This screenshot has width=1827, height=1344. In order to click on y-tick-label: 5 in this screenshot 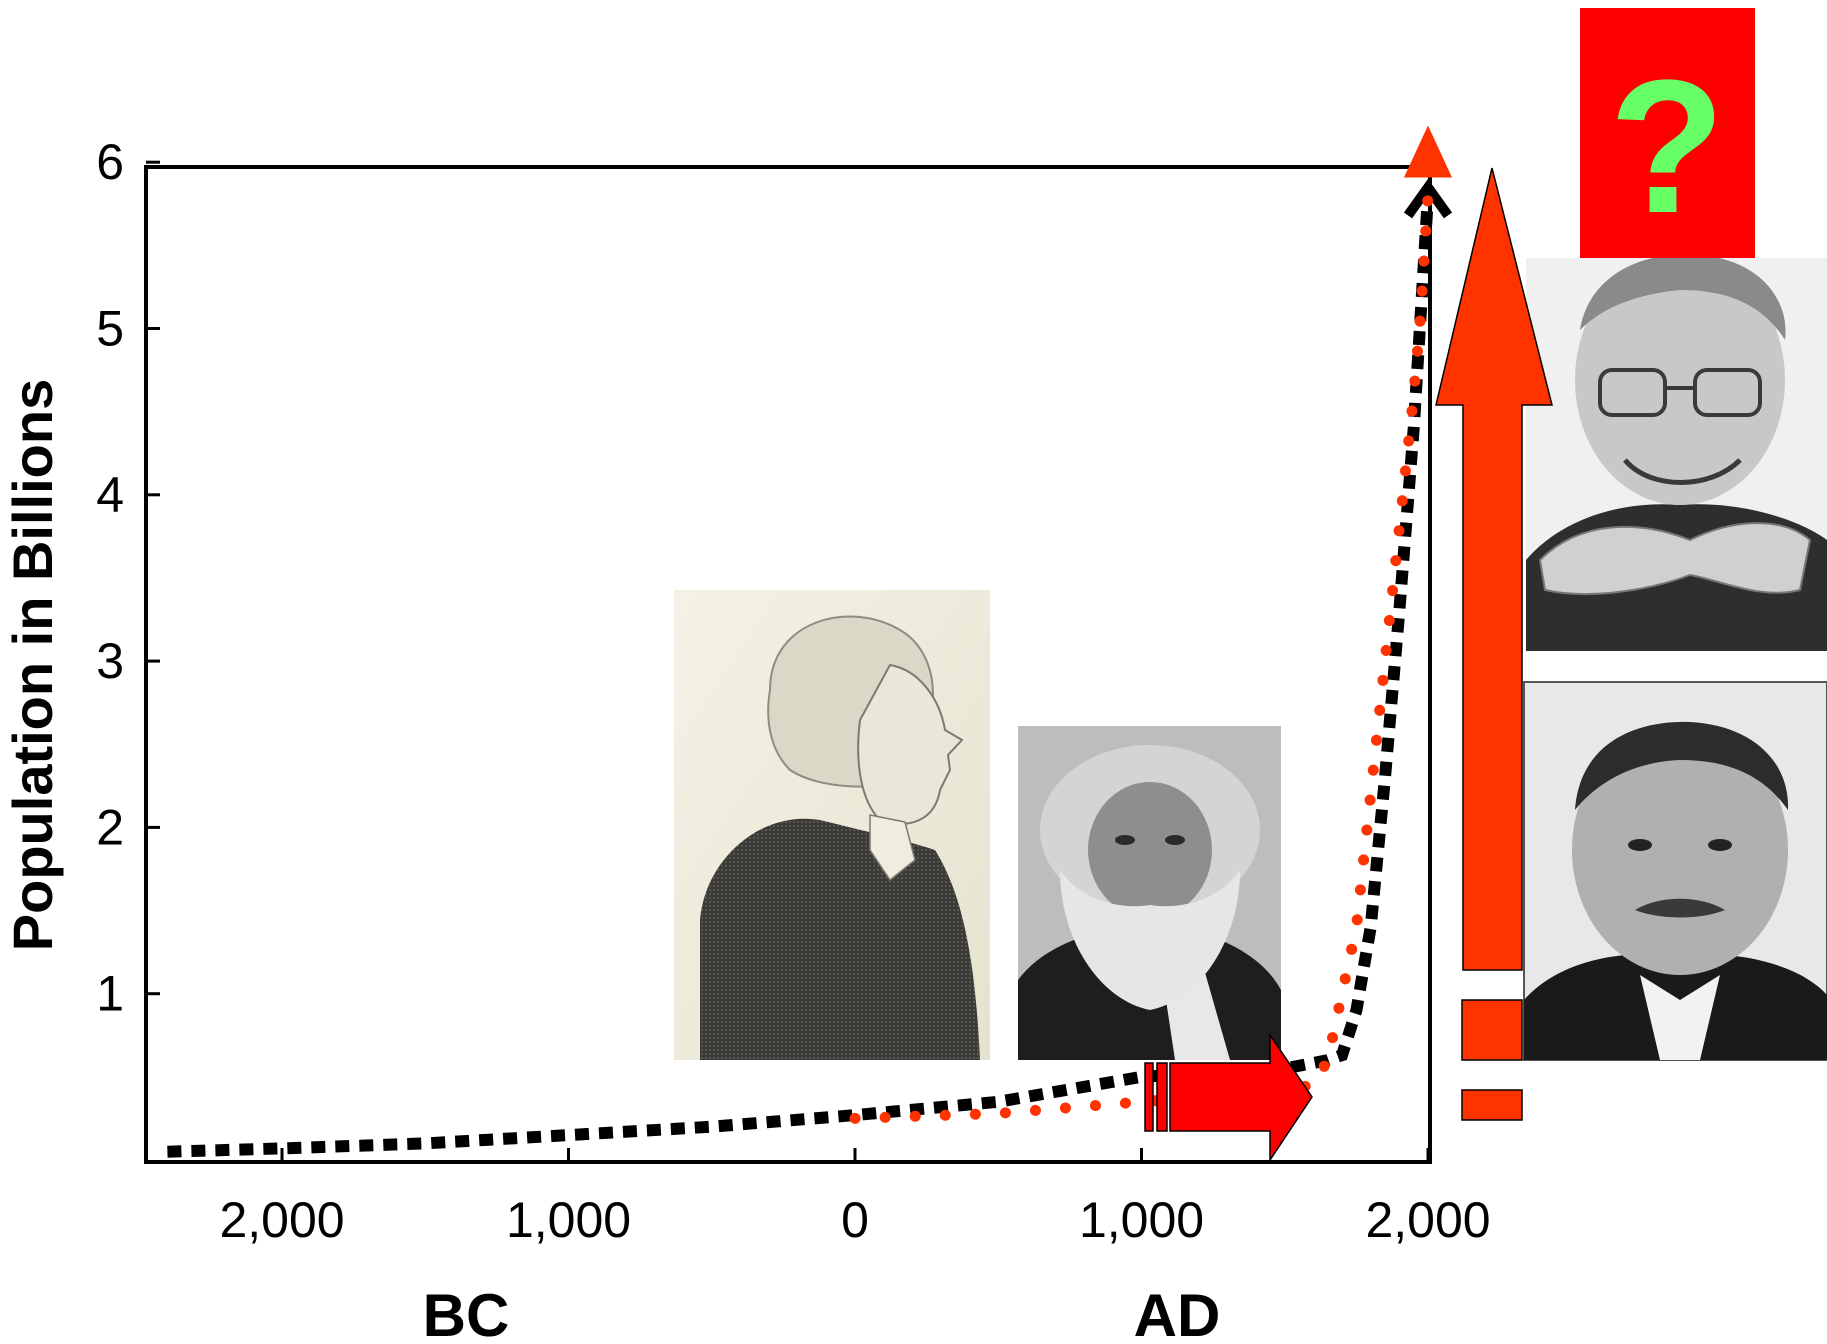, I will do `click(110, 329)`.